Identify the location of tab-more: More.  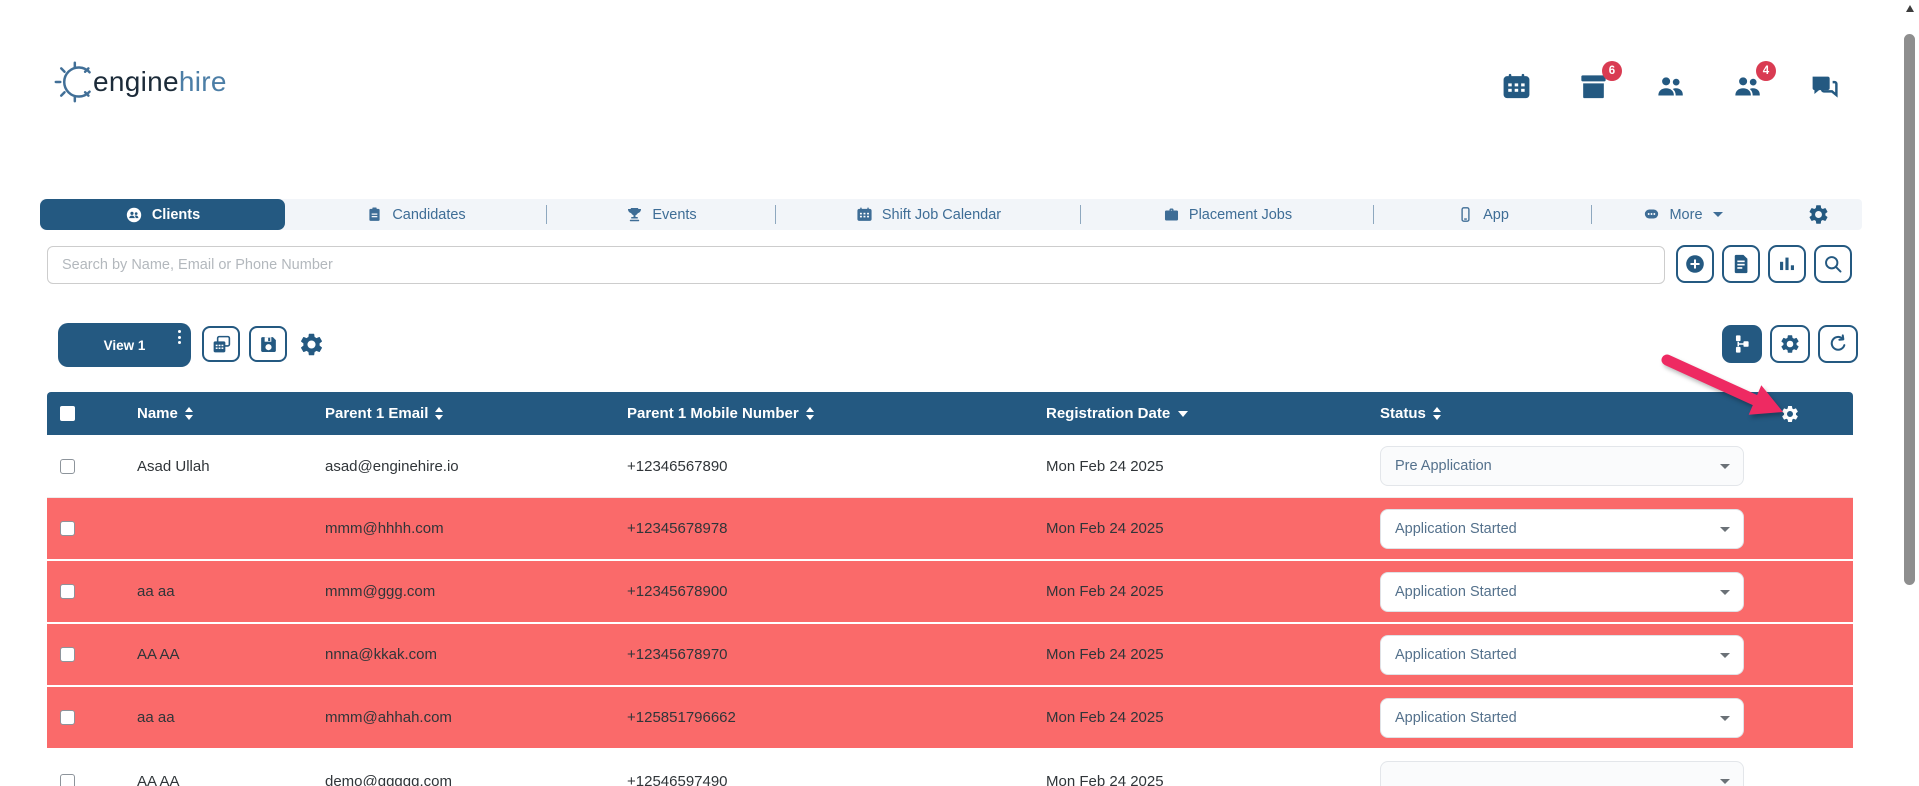
(1683, 214).